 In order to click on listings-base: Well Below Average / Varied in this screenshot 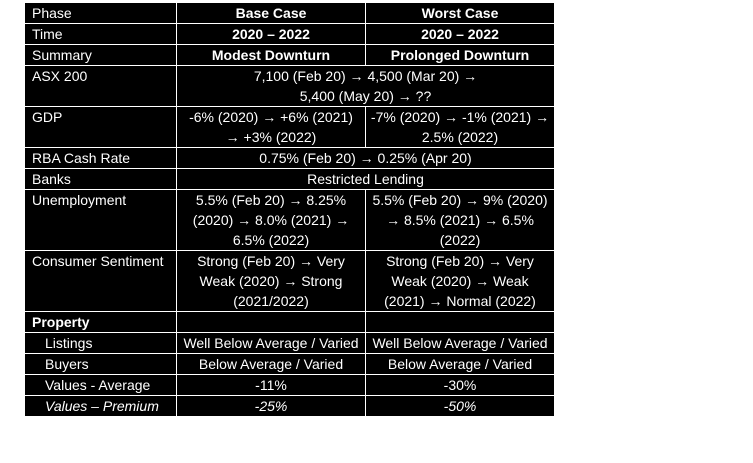, I will do `click(271, 343)`.